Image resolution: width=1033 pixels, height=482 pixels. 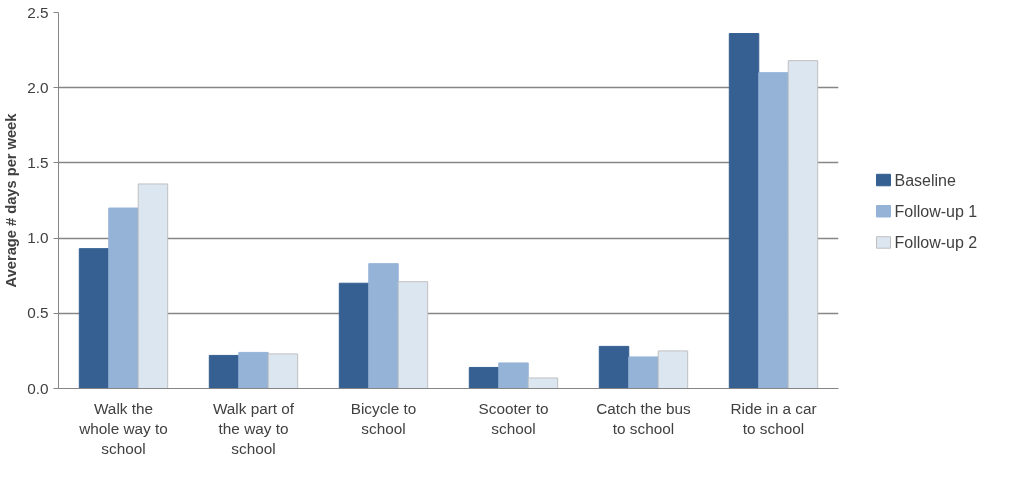 What do you see at coordinates (11, 200) in the screenshot?
I see `y-axis-title: Average # days per week` at bounding box center [11, 200].